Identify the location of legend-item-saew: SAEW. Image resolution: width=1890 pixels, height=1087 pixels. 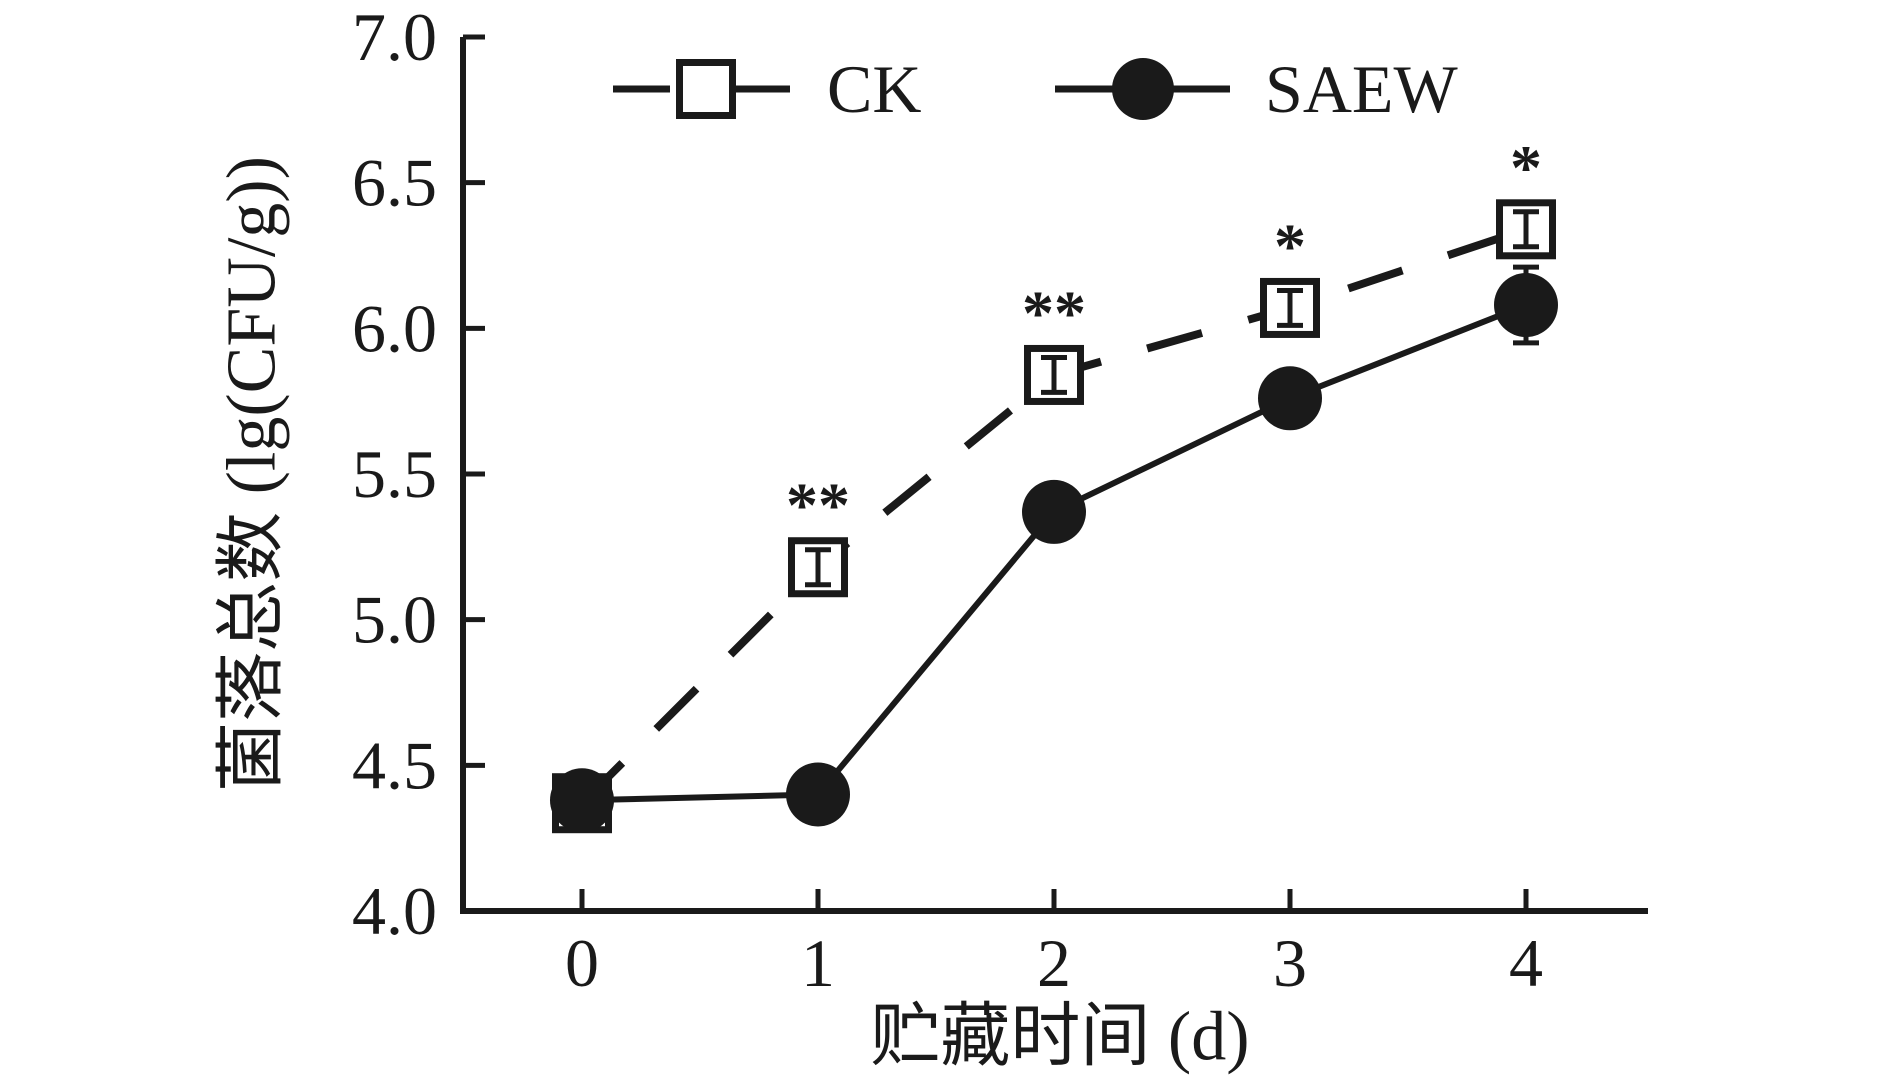
(1361, 89).